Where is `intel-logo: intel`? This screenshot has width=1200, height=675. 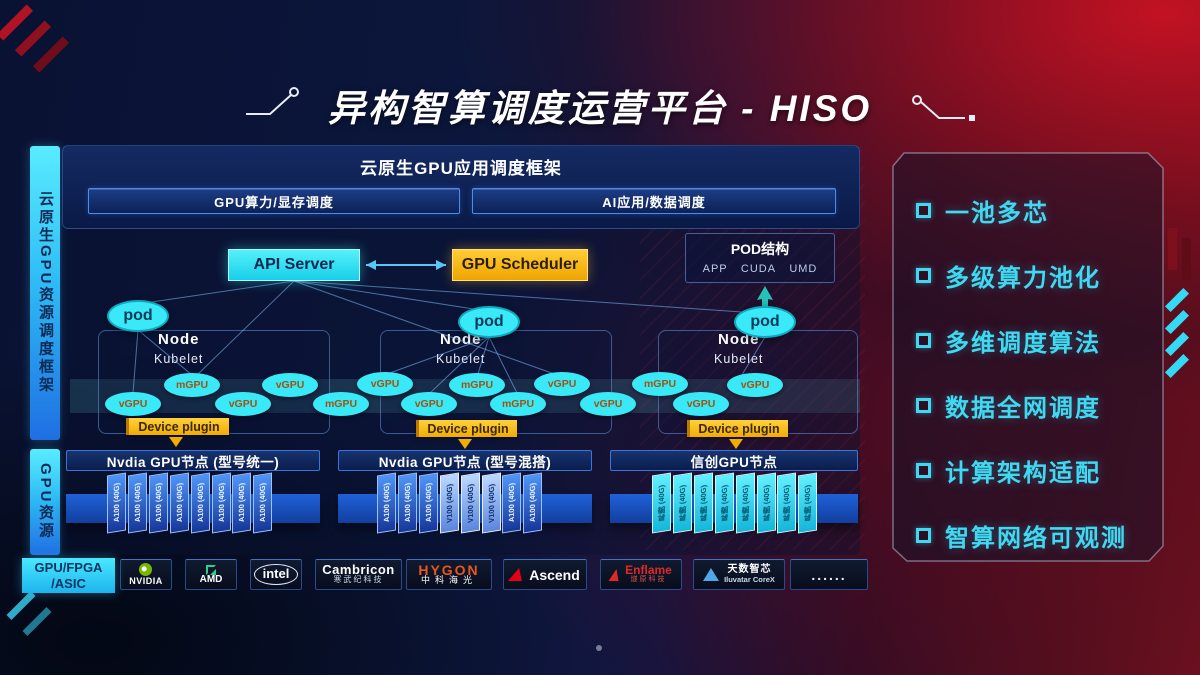 intel-logo: intel is located at coordinates (276, 574).